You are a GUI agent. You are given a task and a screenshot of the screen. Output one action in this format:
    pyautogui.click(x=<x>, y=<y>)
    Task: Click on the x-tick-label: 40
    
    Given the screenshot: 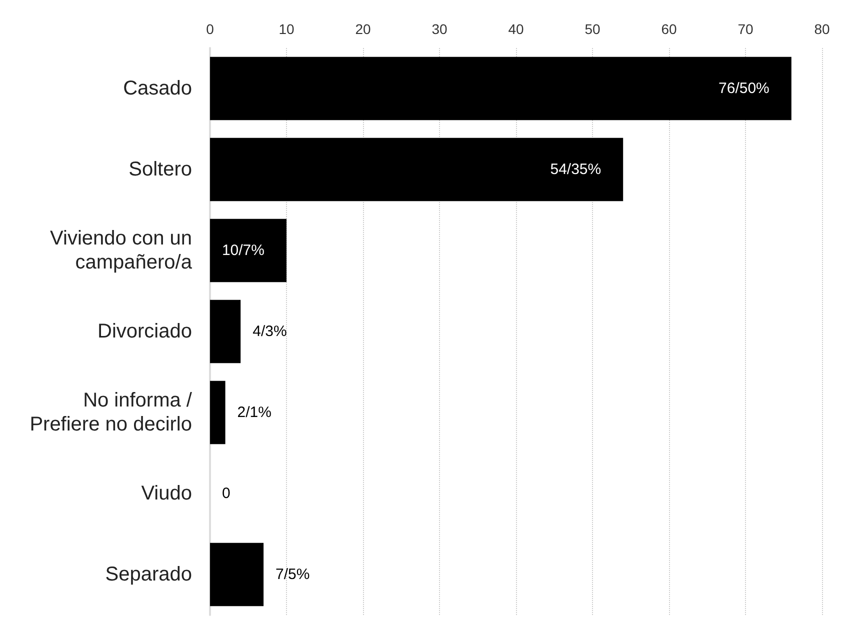 What is the action you would take?
    pyautogui.click(x=516, y=29)
    